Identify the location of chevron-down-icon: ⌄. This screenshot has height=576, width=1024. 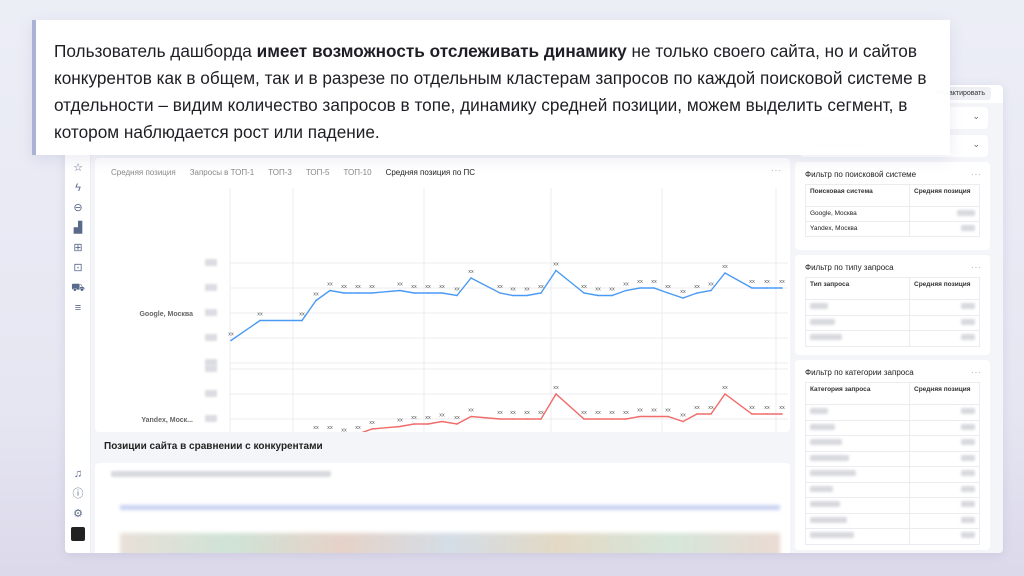
(976, 144).